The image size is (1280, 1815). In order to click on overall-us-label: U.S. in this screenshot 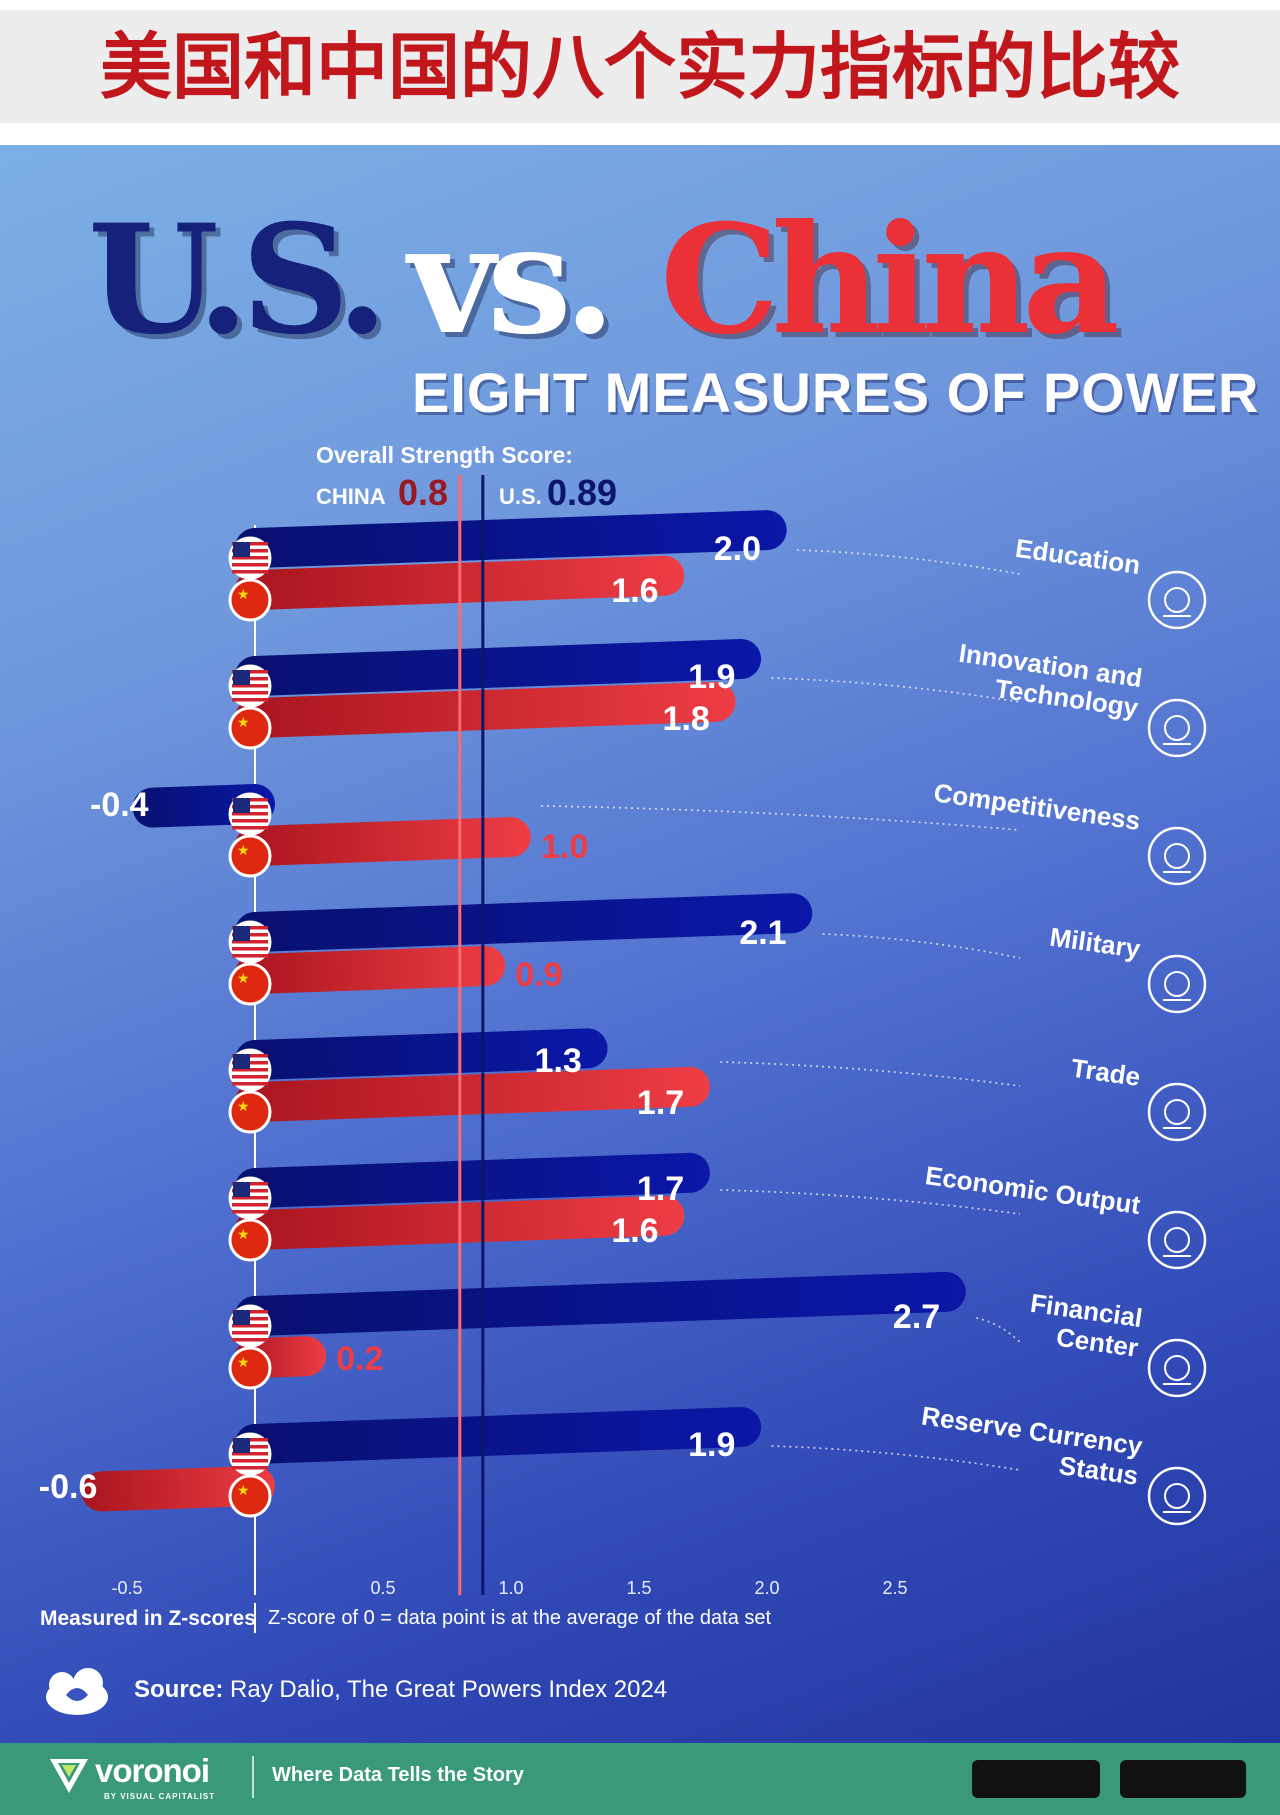, I will do `click(520, 496)`.